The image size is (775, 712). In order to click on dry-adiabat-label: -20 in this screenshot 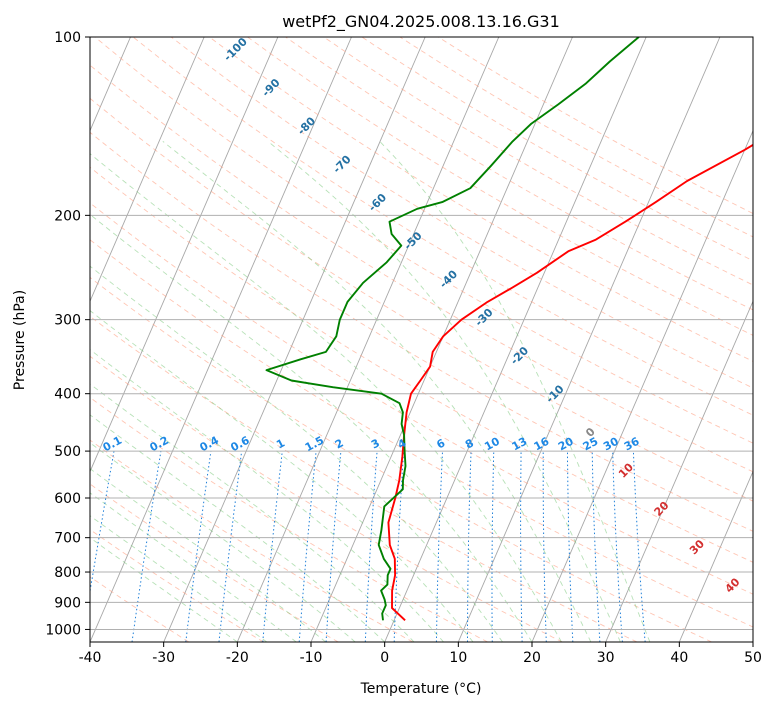, I will do `click(519, 355)`.